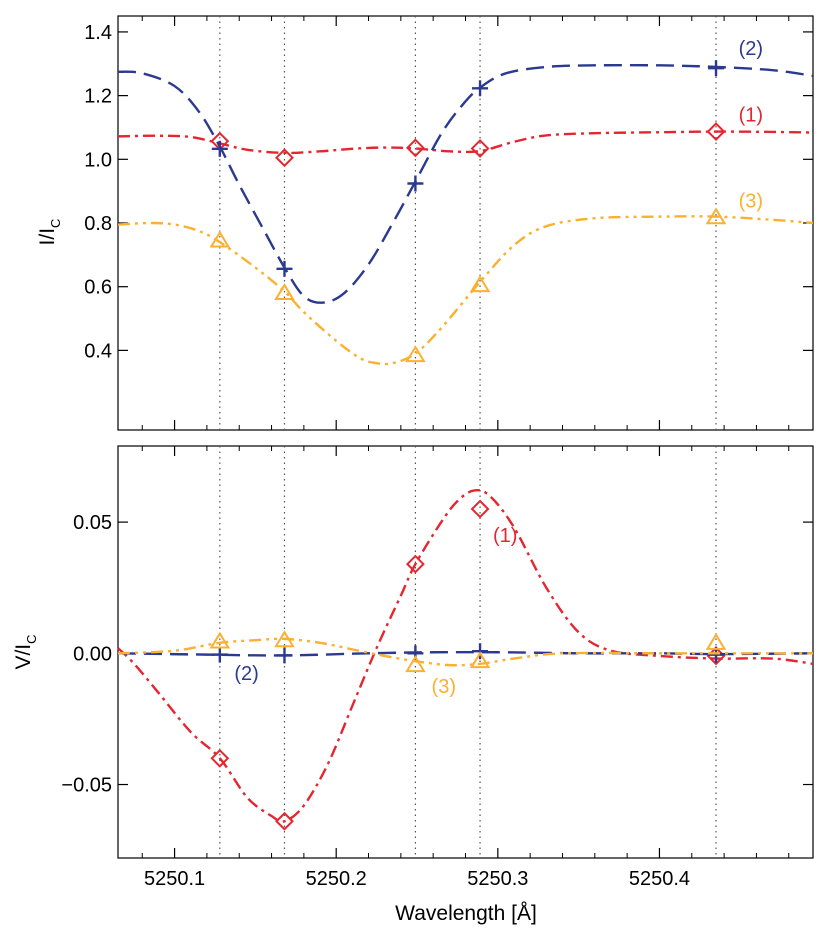 This screenshot has width=830, height=935. Describe the element at coordinates (92, 654) in the screenshot. I see `y-tick-label: 0.00` at that location.